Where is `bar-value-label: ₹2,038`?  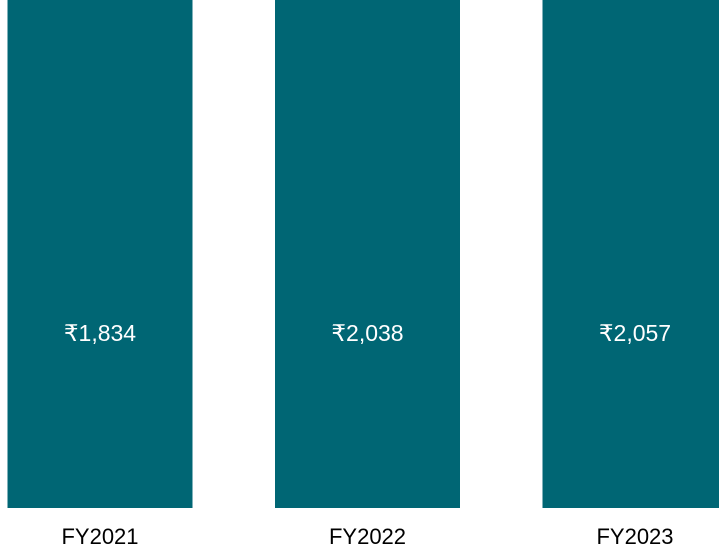
bar-value-label: ₹2,038 is located at coordinates (367, 333).